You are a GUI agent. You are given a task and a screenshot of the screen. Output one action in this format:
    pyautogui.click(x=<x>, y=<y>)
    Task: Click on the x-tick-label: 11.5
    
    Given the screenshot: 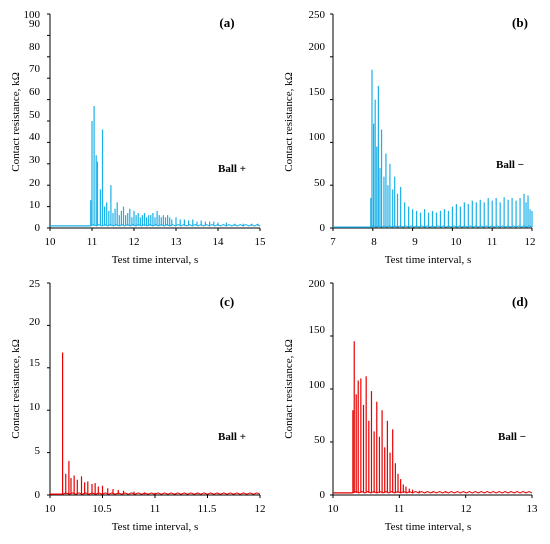 What is the action you would take?
    pyautogui.click(x=207, y=509)
    